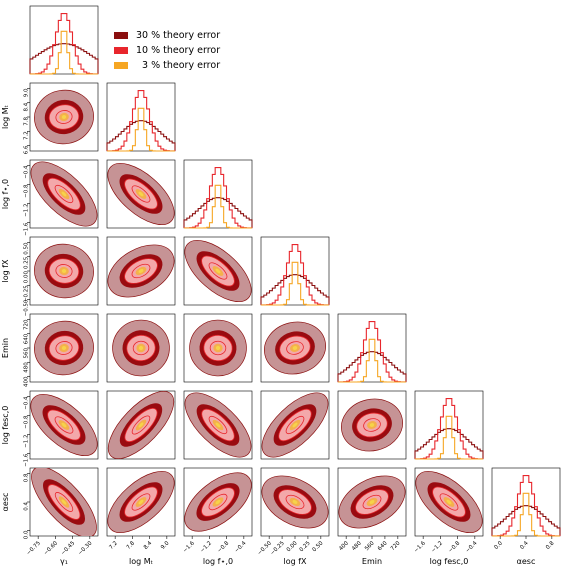 Image resolution: width=568 pixels, height=570 pixels. I want to click on y-tick-label-log_fX: −0.25, so click(27, 293).